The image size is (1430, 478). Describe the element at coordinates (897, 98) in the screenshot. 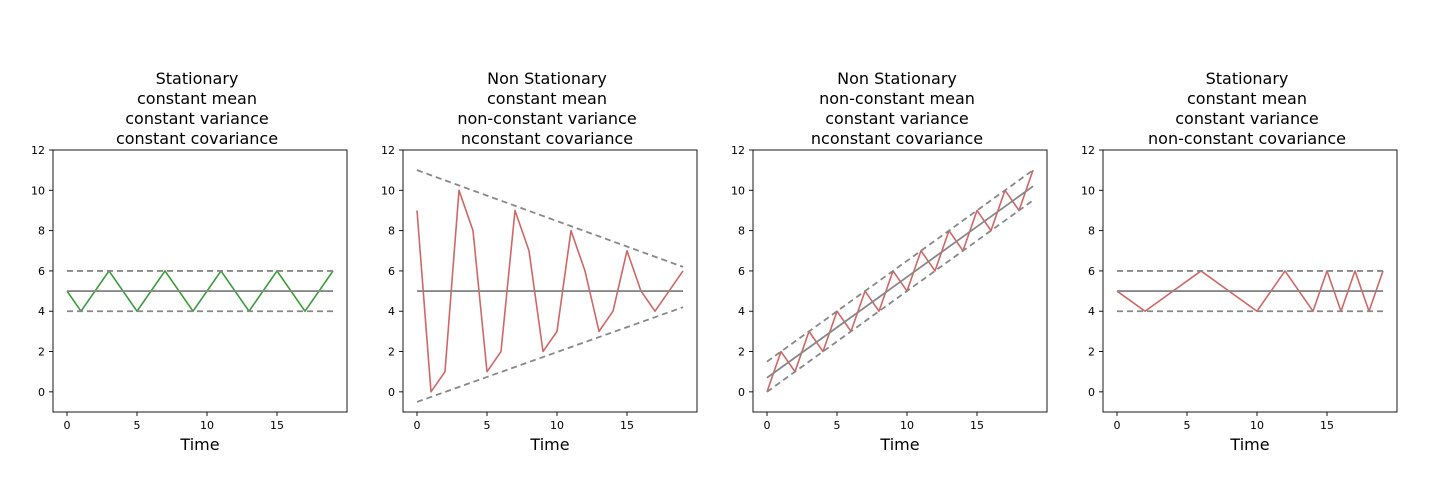

I see `chart-title-line: non-constant mean` at that location.